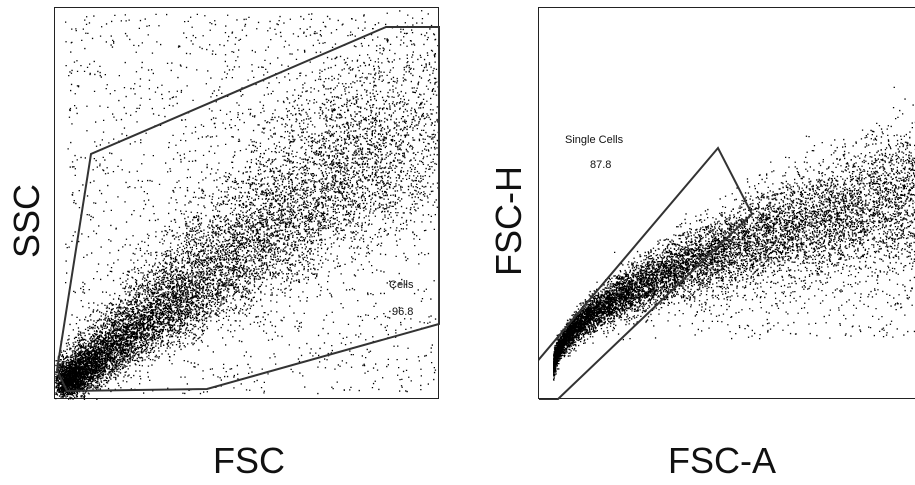 Image resolution: width=915 pixels, height=485 pixels. I want to click on y-axis-label-fsc-h: FSC-H, so click(509, 221).